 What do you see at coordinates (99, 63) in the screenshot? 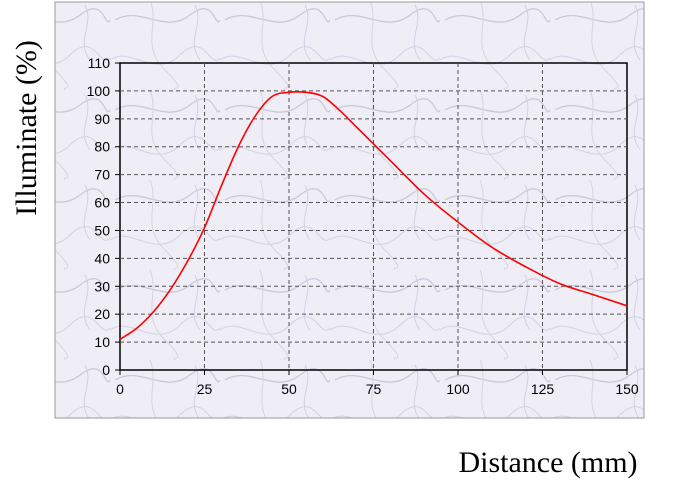
I see `y-tick-label: 110` at bounding box center [99, 63].